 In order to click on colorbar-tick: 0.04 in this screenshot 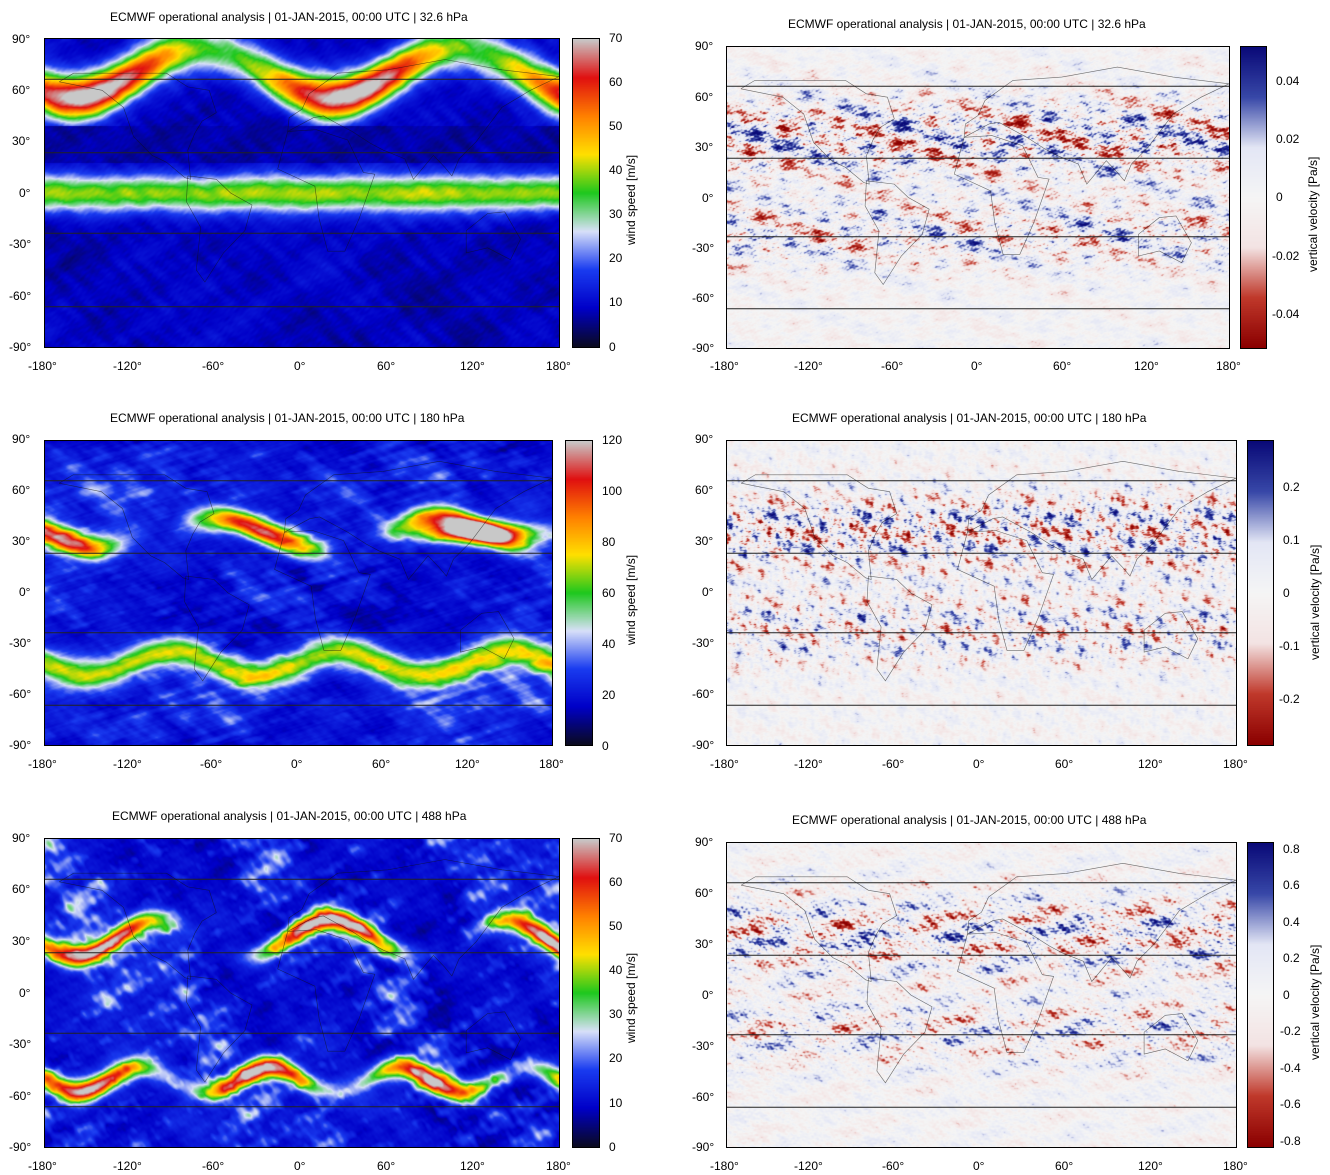, I will do `click(1288, 81)`.